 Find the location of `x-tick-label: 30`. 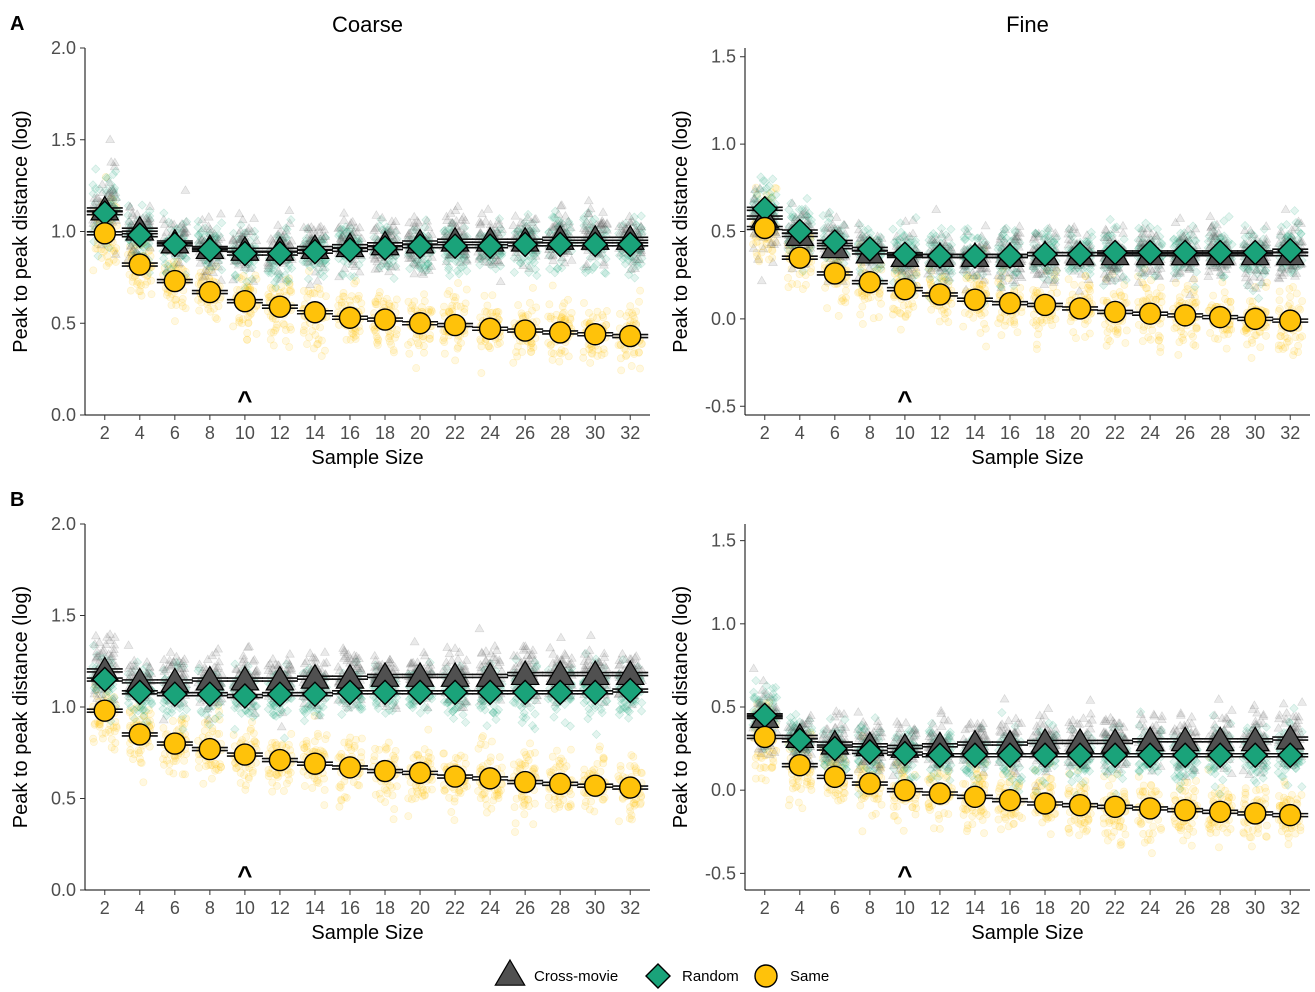

x-tick-label: 30 is located at coordinates (595, 433).